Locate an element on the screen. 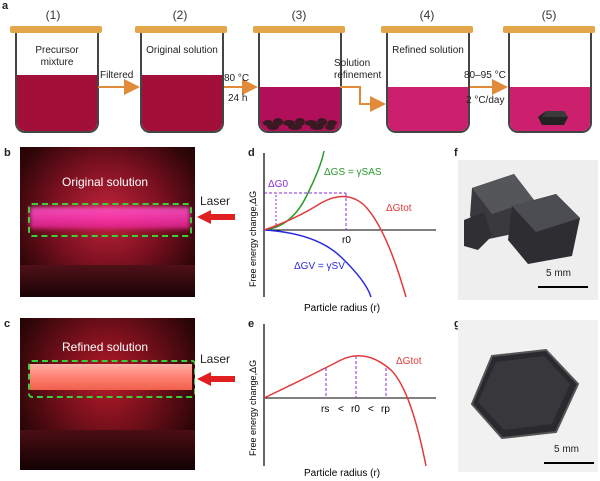 Image resolution: width=600 pixels, height=481 pixels. photo-b-title: Original solution is located at coordinates (105, 182).